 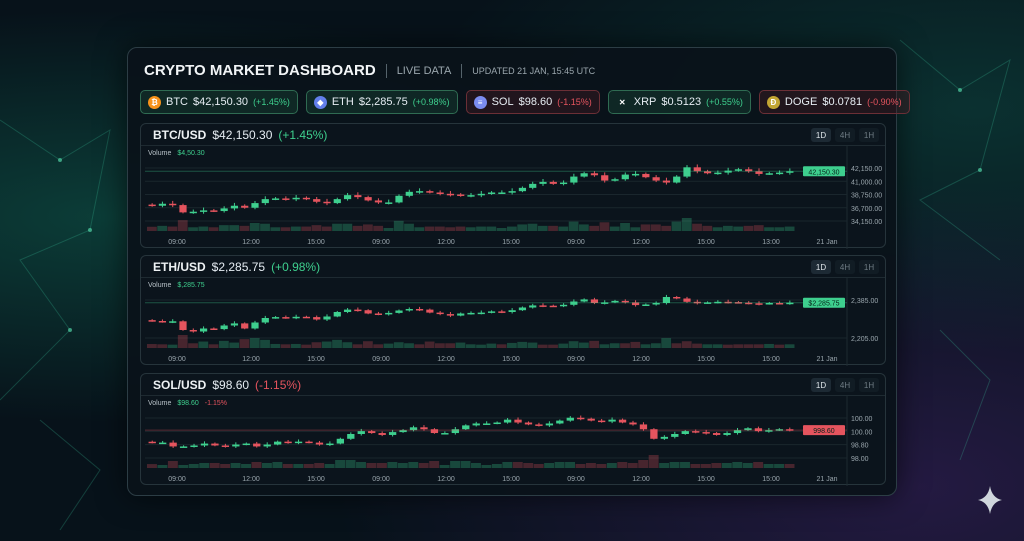 What do you see at coordinates (824, 171) in the screenshot?
I see `price-tag` at bounding box center [824, 171].